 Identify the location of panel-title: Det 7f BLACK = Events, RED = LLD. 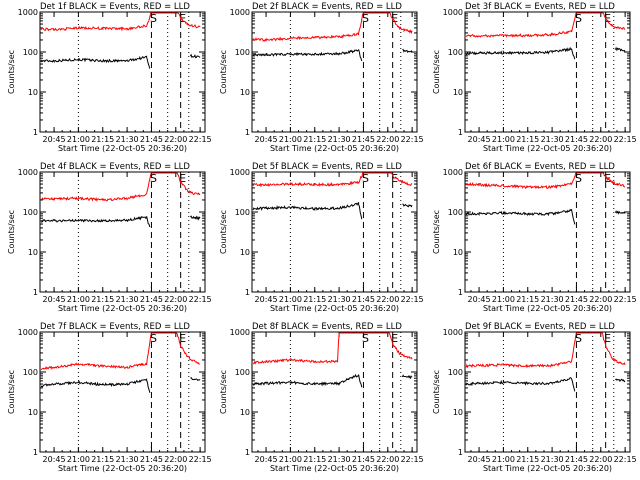
(115, 327).